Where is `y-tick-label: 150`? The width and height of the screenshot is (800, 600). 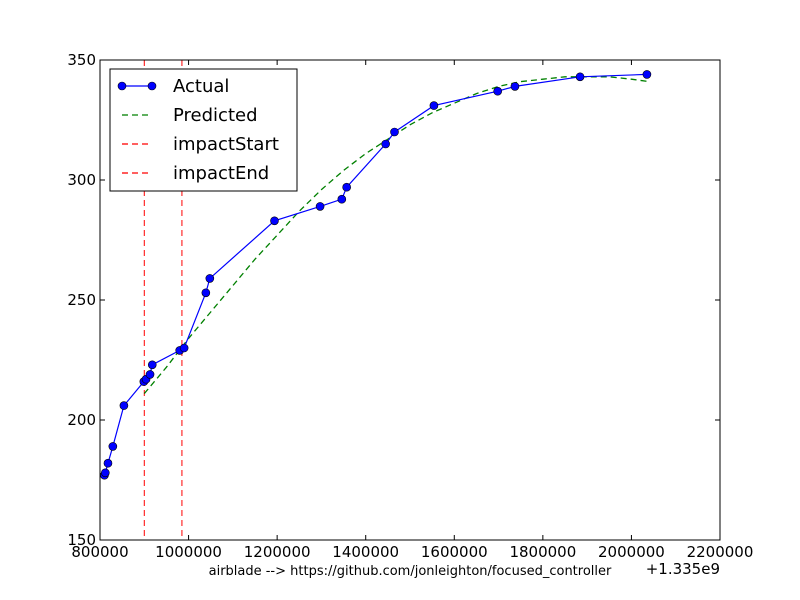 y-tick-label: 150 is located at coordinates (81, 540).